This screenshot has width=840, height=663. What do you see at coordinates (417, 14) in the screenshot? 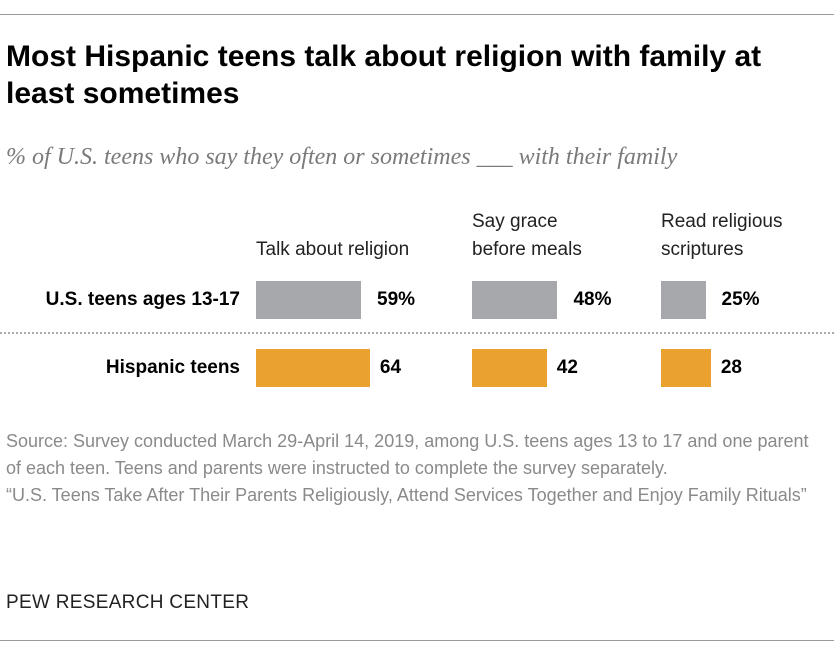
I see `top-rule` at bounding box center [417, 14].